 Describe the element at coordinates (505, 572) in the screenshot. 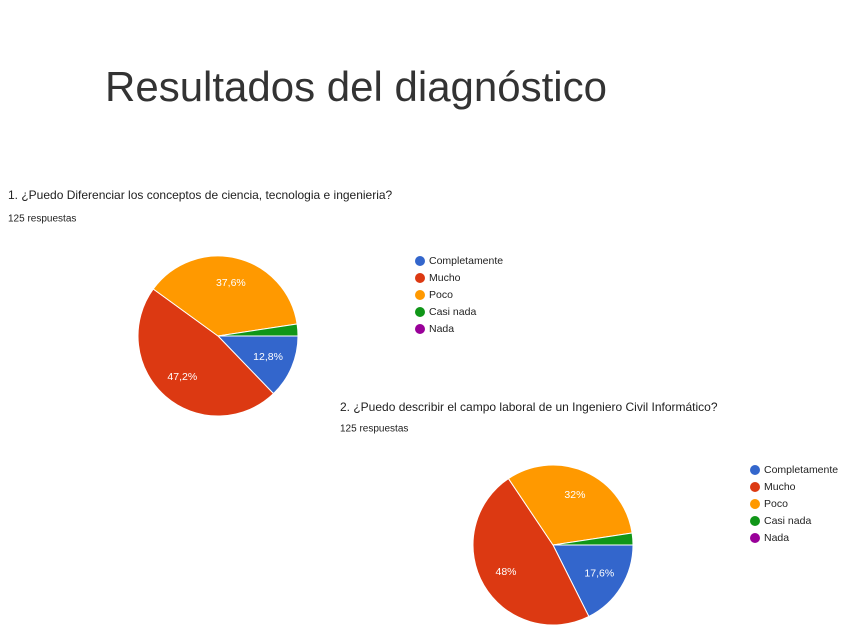

I see `value-label: 48%` at that location.